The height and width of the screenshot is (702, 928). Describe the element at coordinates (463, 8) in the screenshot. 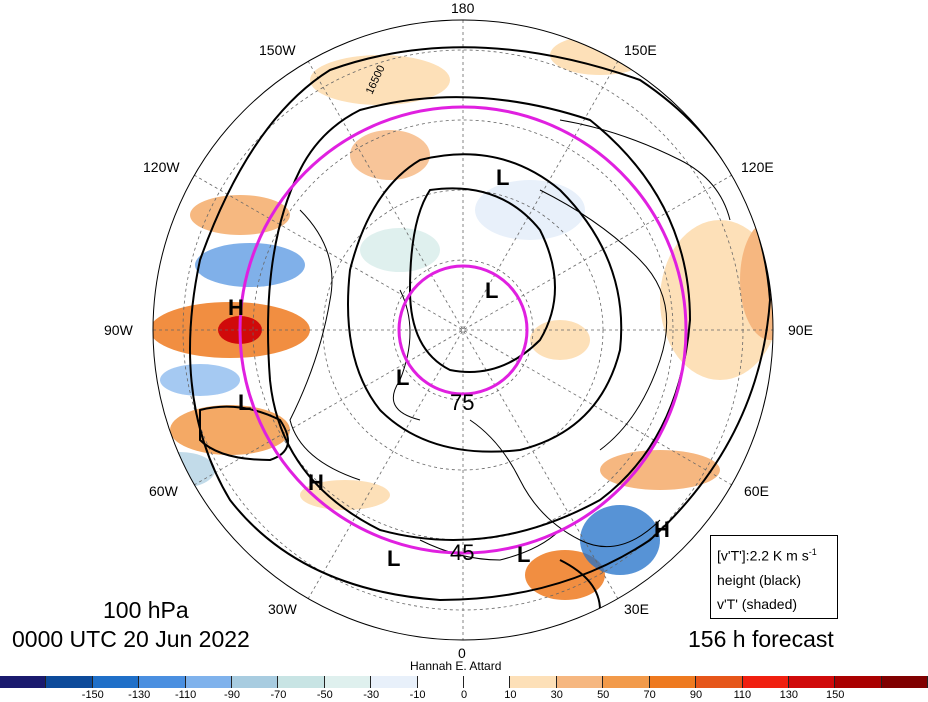

I see `meridian-label-180: 180` at that location.